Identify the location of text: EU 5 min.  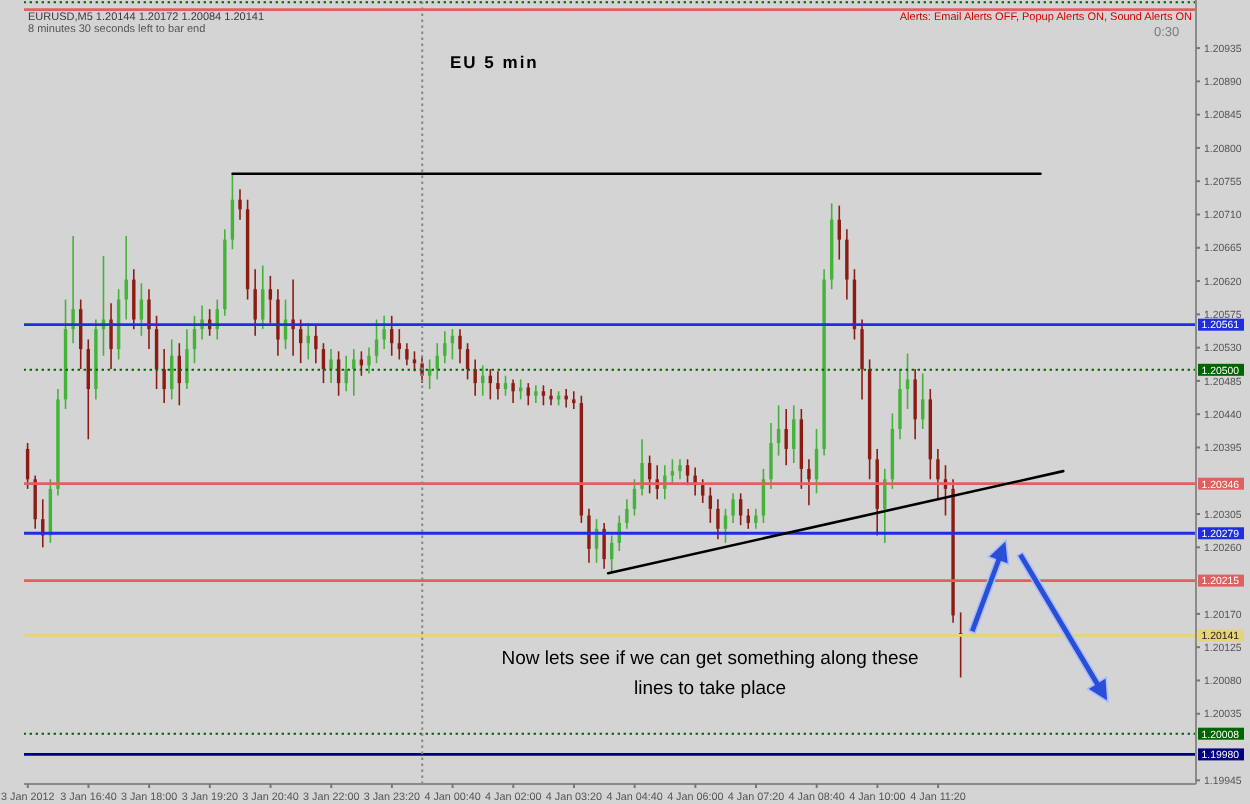
(494, 62).